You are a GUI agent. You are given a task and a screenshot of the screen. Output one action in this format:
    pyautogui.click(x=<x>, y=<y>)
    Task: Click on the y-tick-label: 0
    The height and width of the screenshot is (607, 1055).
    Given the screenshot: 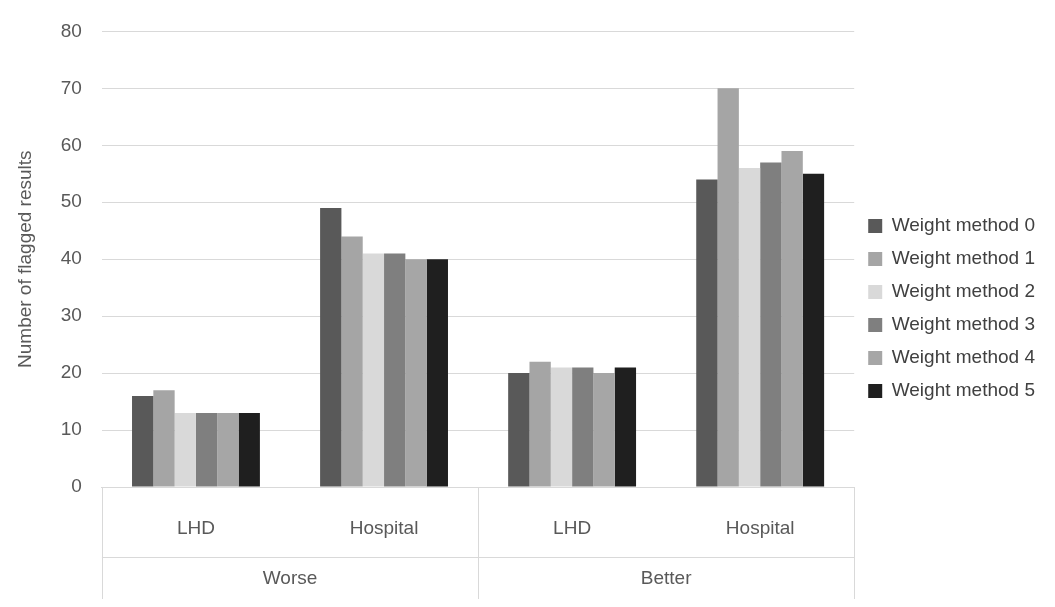 What is the action you would take?
    pyautogui.click(x=76, y=486)
    